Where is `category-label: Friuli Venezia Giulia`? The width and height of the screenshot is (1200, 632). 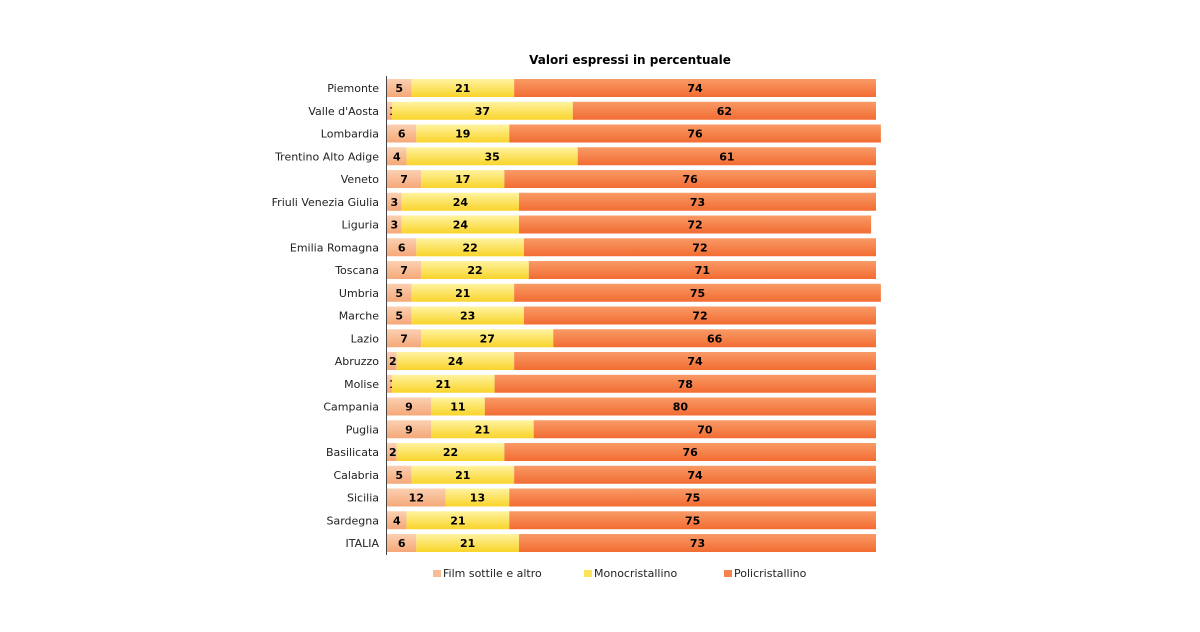
category-label: Friuli Venezia Giulia is located at coordinates (325, 202).